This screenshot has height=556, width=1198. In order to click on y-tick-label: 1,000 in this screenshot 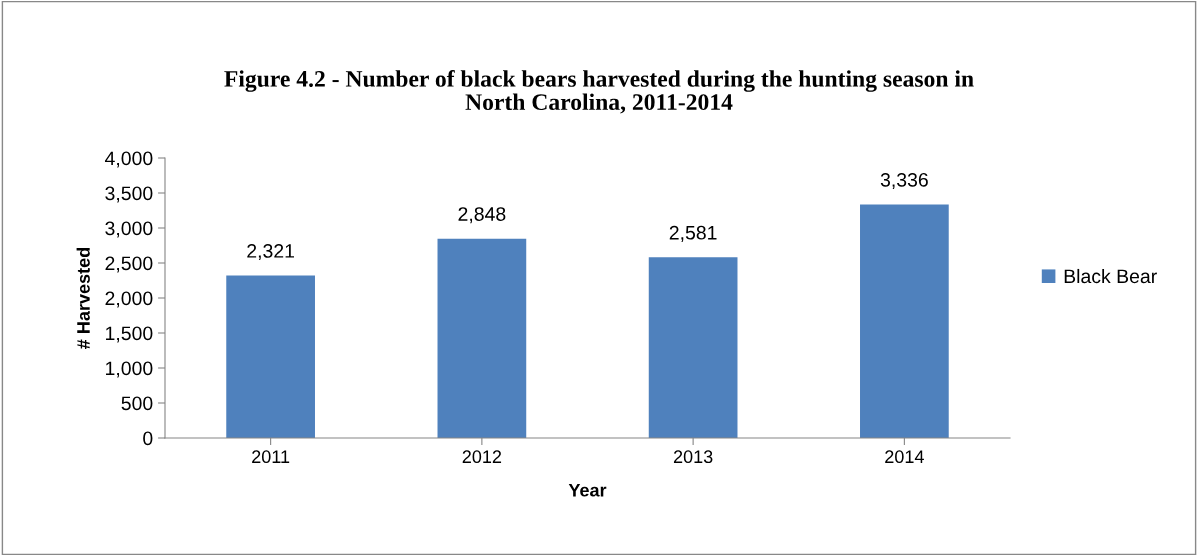, I will do `click(129, 369)`.